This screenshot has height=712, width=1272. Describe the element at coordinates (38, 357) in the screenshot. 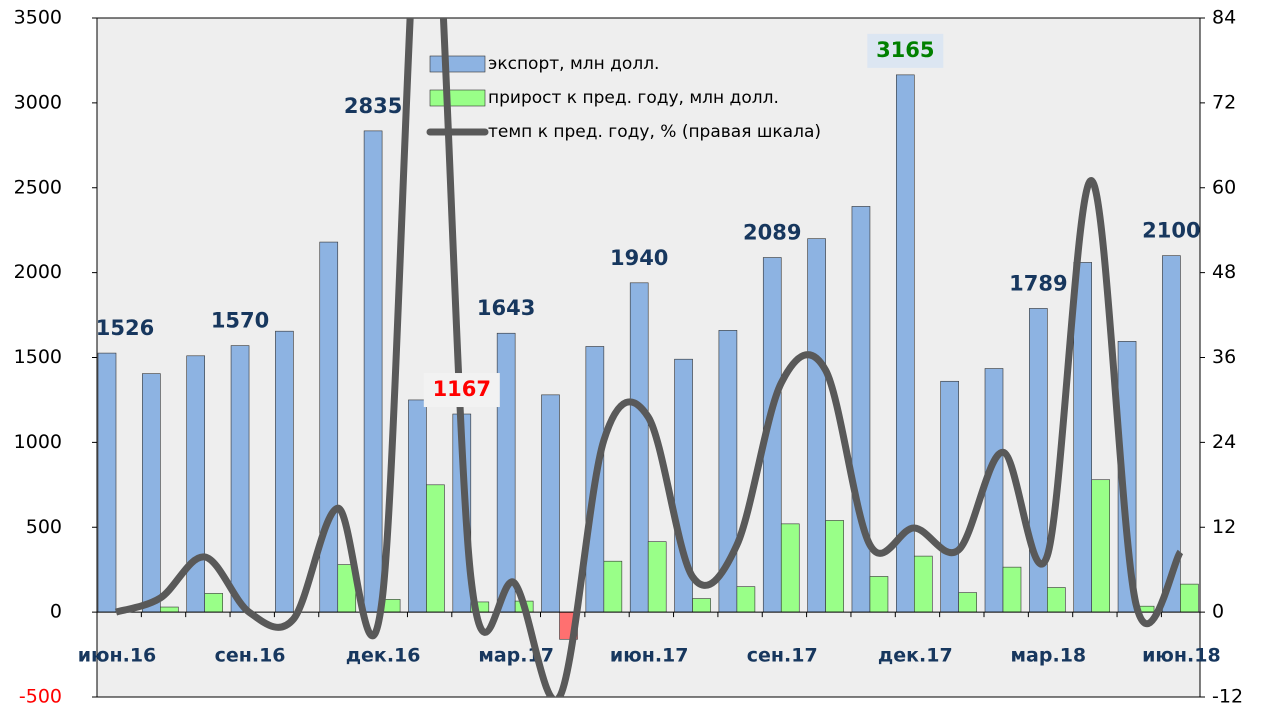

I see `y-tick-label: 1500` at that location.